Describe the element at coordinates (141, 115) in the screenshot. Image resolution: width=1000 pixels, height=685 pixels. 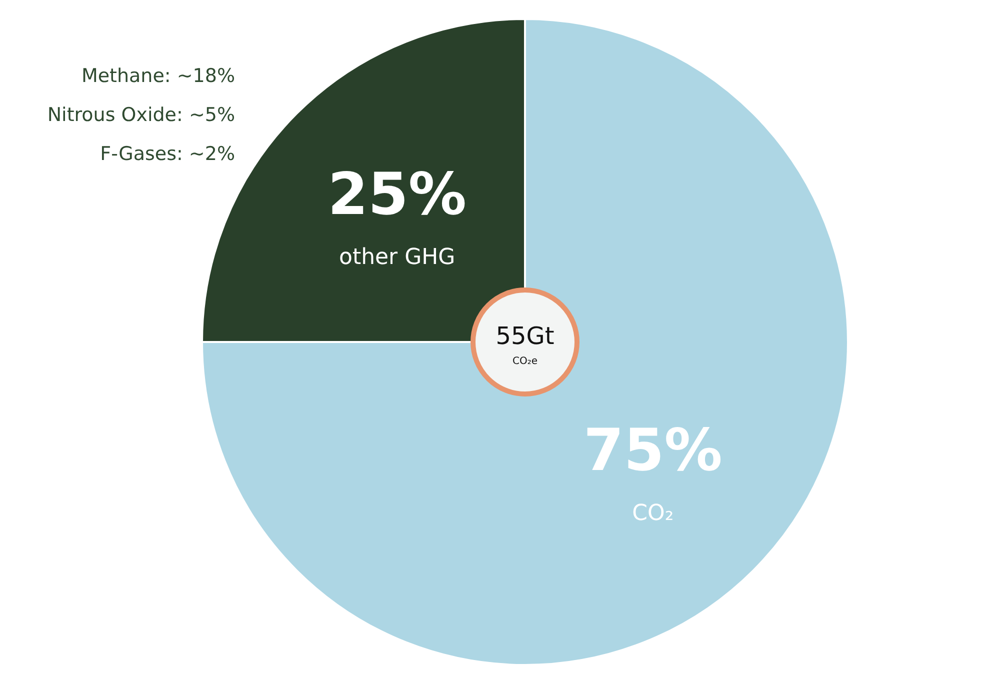
I see `text: Nitrous Oxide: ~5%` at that location.